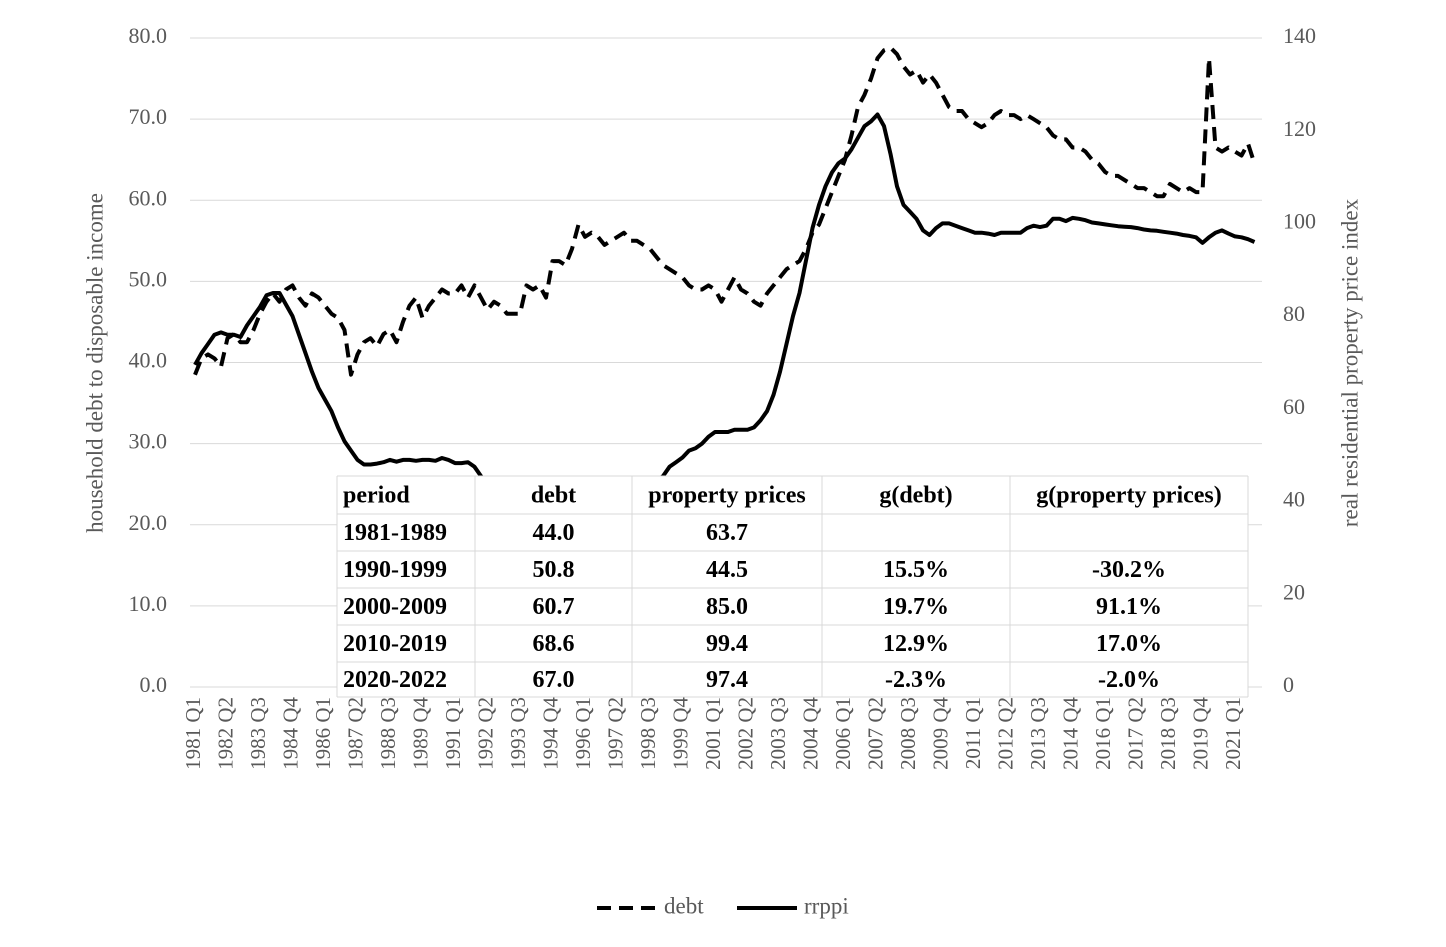  Describe the element at coordinates (148, 603) in the screenshot. I see `y-tick-label: 10.0` at that location.